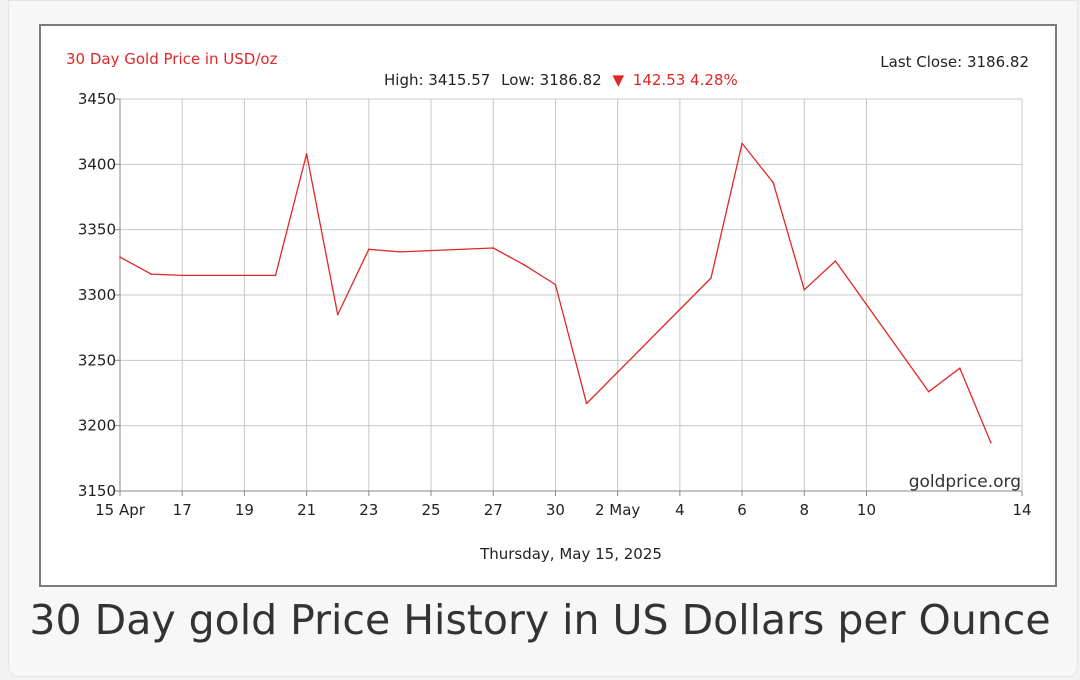 The width and height of the screenshot is (1080, 680). Describe the element at coordinates (570, 554) in the screenshot. I see `x-axis-label: Thursday, May 15, 2025` at that location.